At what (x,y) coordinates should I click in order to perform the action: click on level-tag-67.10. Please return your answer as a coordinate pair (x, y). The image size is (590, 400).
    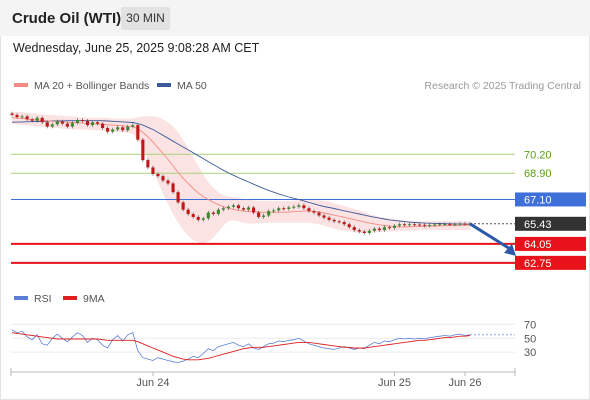
    Looking at the image, I should click on (550, 199).